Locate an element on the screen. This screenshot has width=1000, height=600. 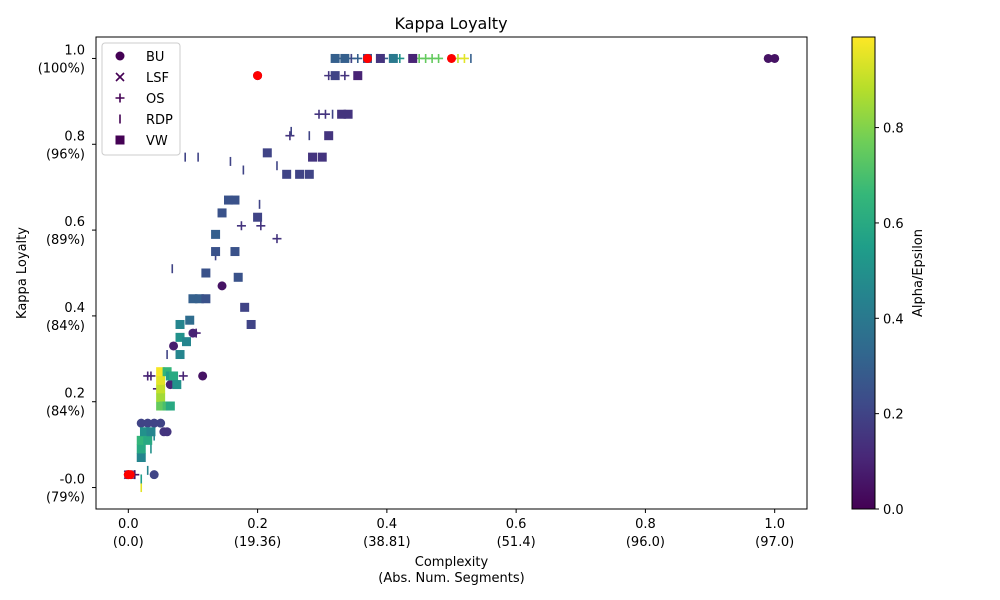
colorbar-tick-label: 0.2 is located at coordinates (893, 415).